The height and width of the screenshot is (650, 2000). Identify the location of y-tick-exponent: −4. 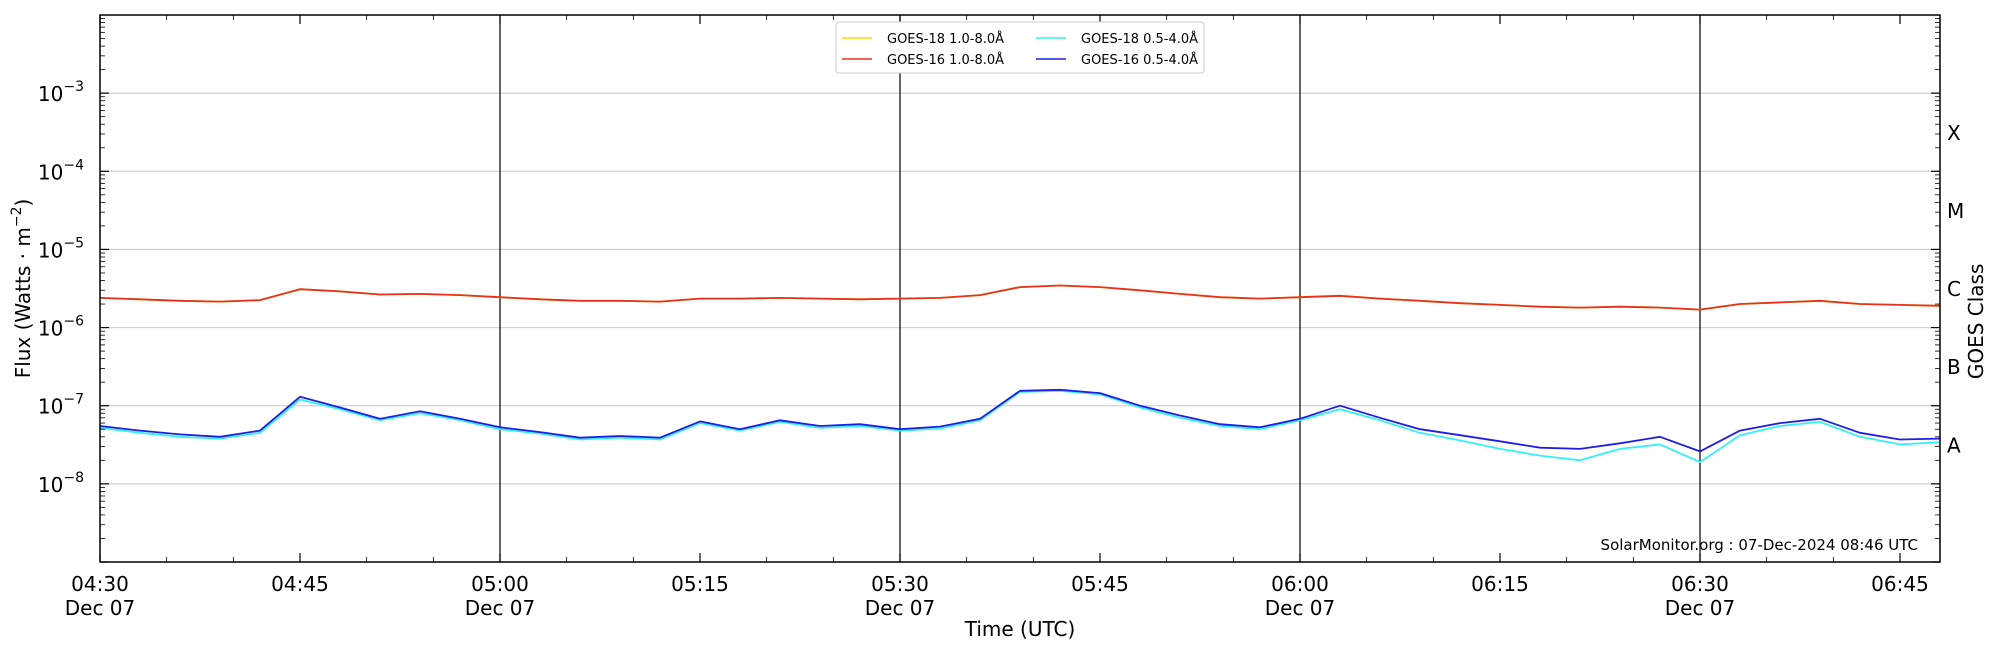
(73, 165).